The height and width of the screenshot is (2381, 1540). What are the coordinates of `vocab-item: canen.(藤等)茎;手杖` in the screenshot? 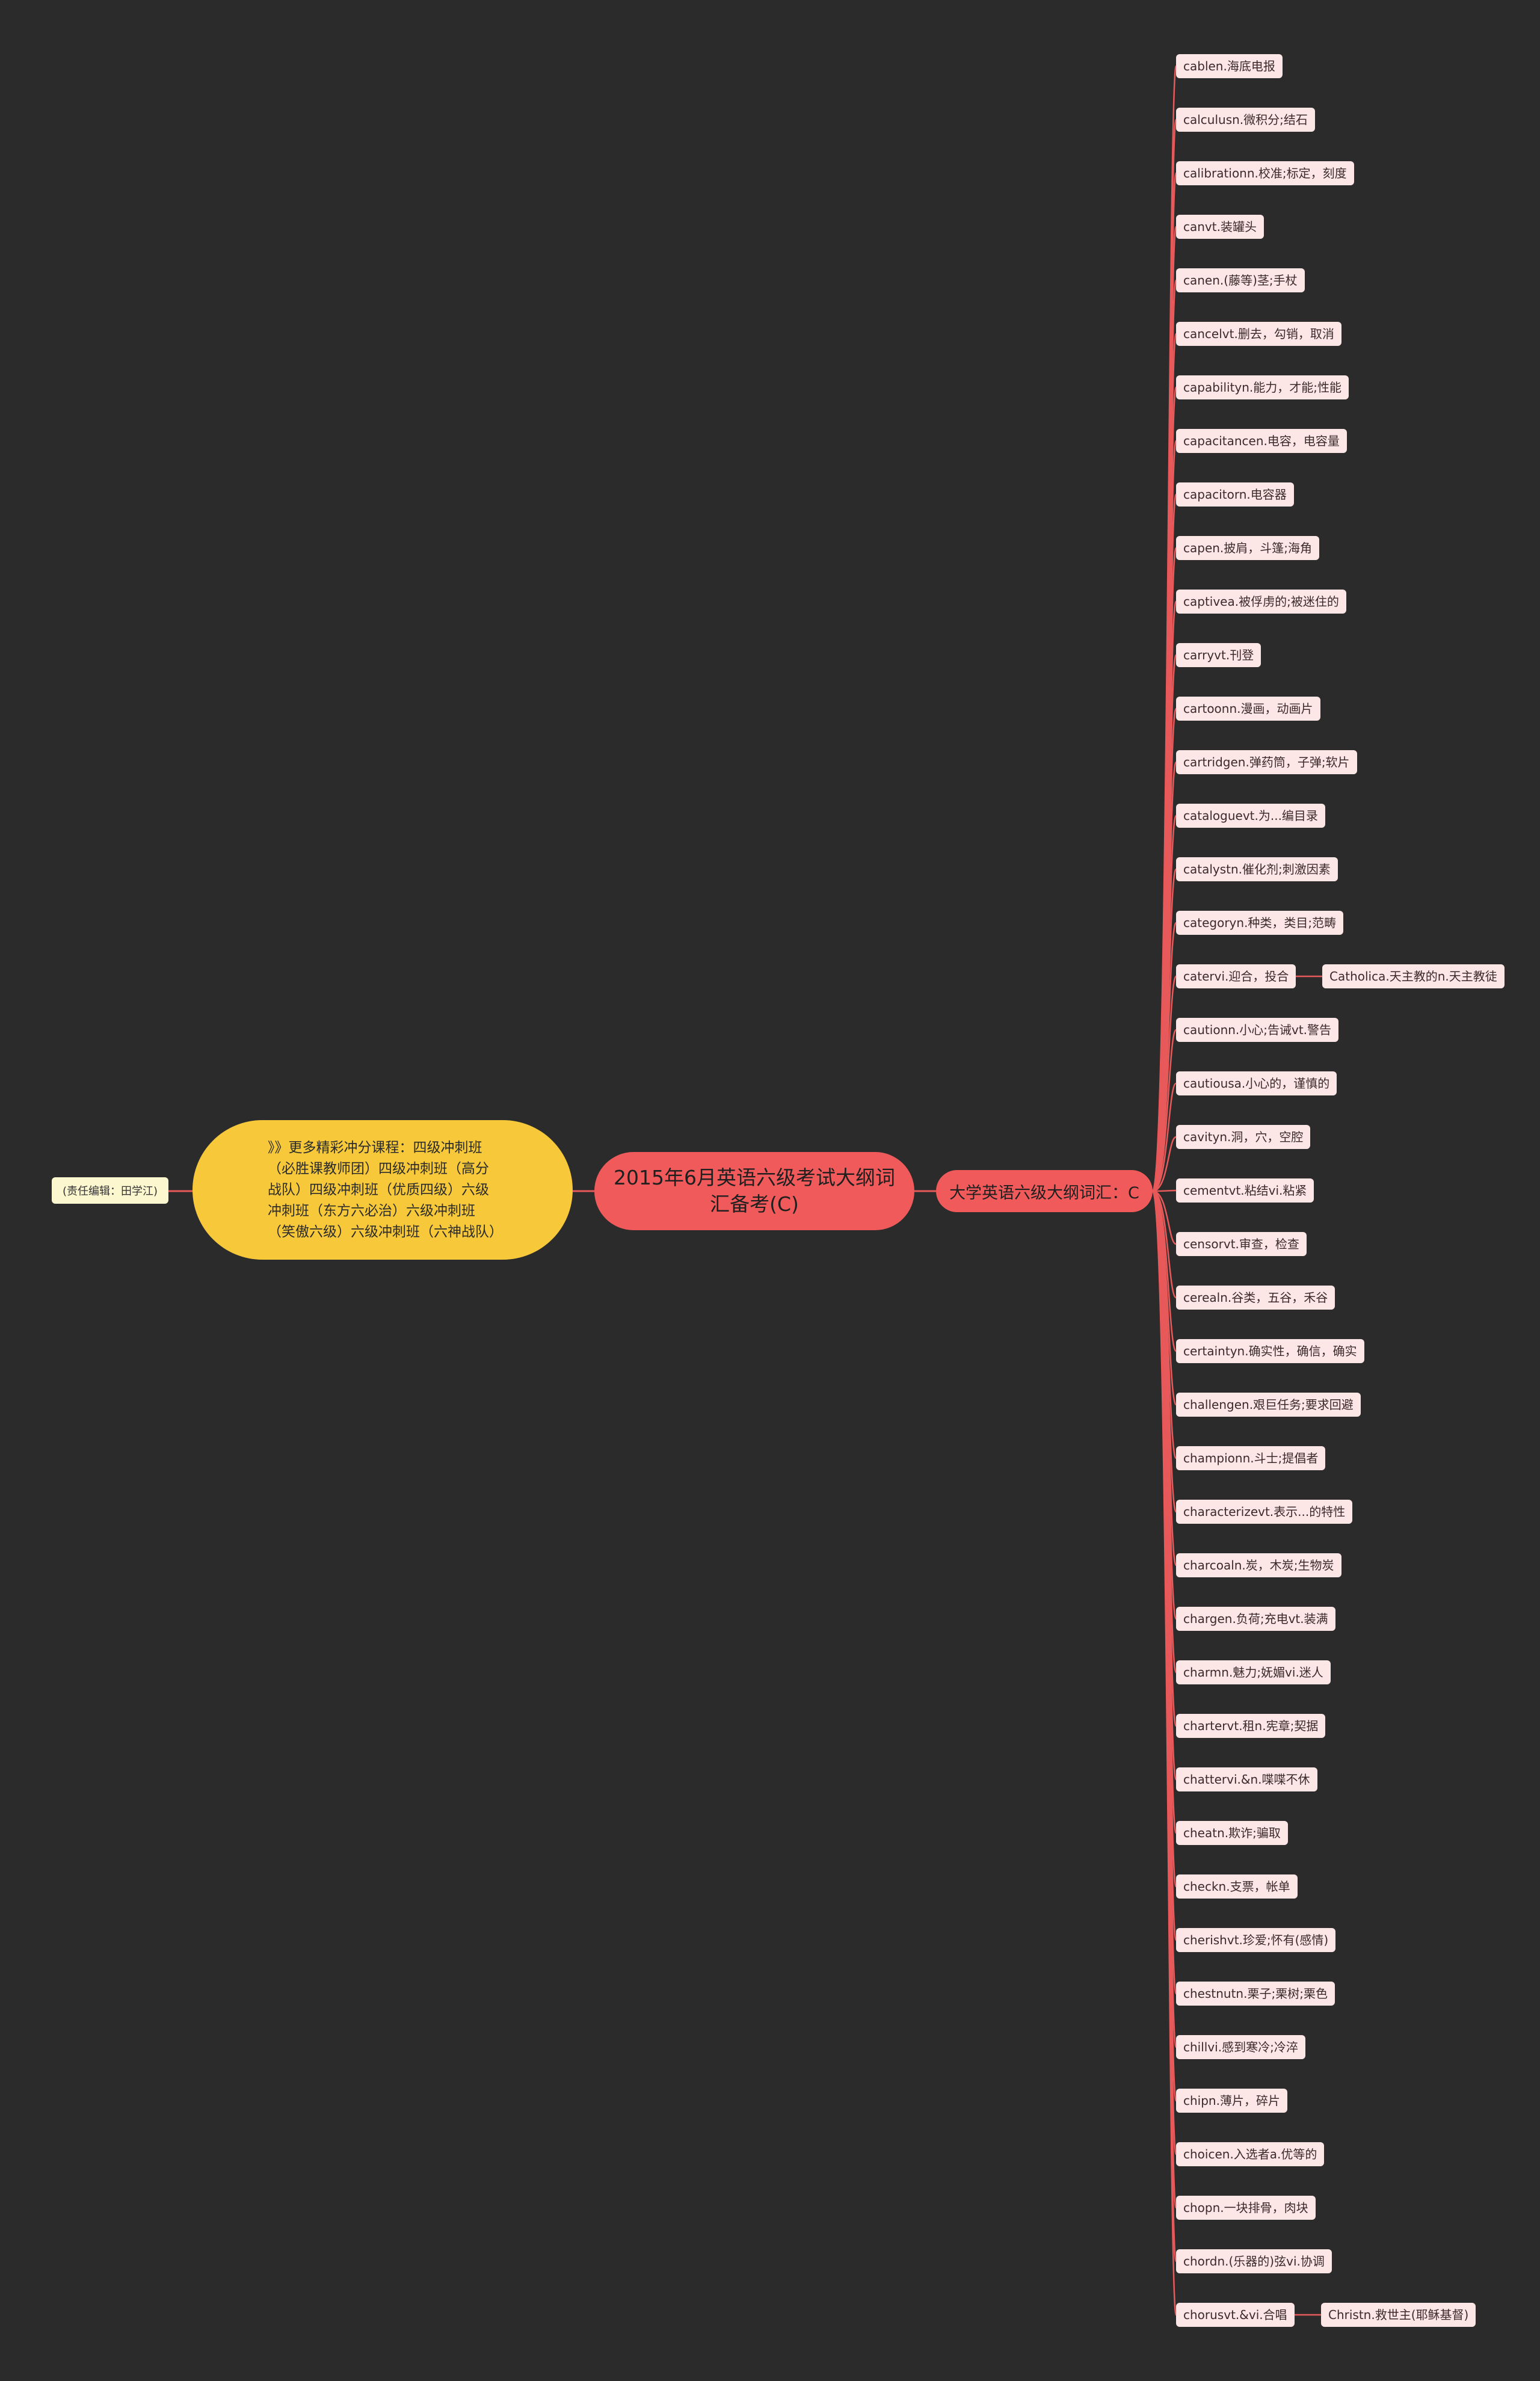 It's located at (1240, 280).